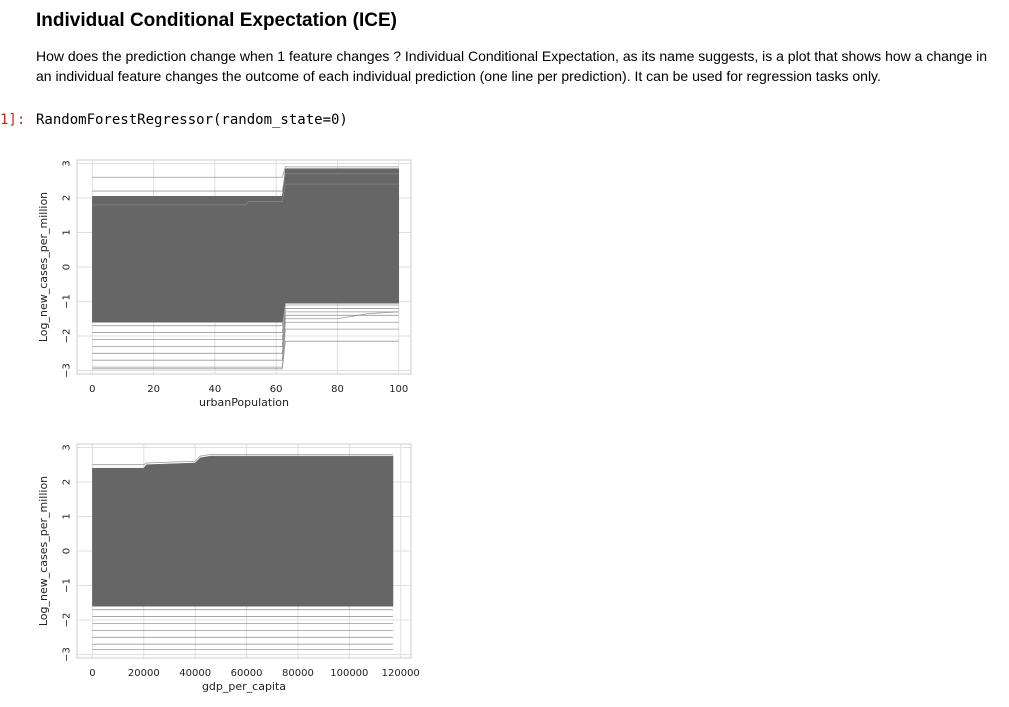 This screenshot has width=1009, height=707. I want to click on x-axis-label: gdp_per_capita, so click(244, 686).